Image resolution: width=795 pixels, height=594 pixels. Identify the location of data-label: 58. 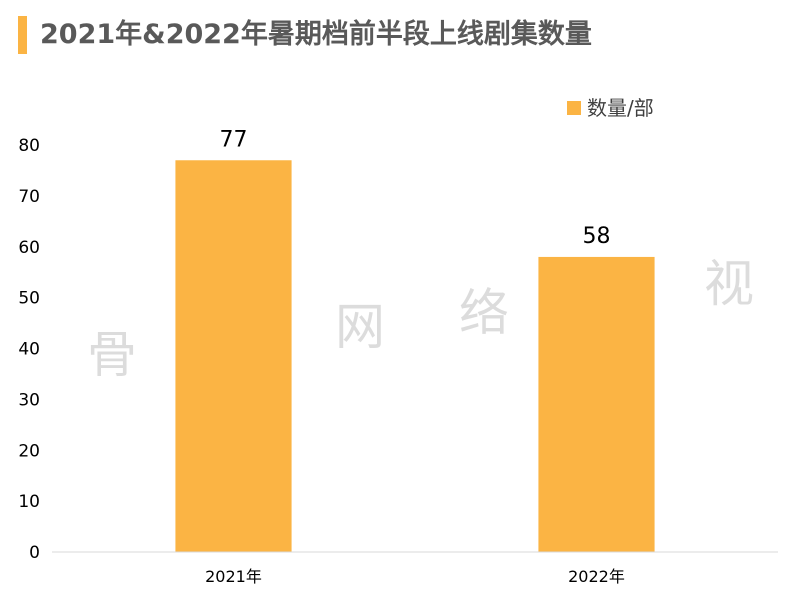
(597, 236).